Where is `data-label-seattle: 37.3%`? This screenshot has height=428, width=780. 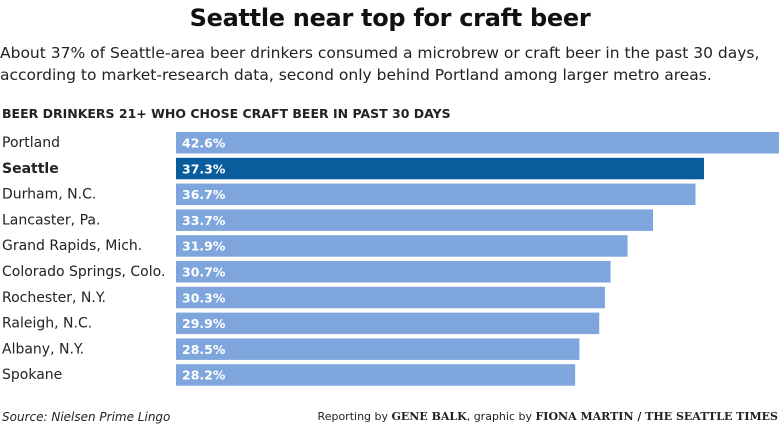
data-label-seattle: 37.3% is located at coordinates (204, 168).